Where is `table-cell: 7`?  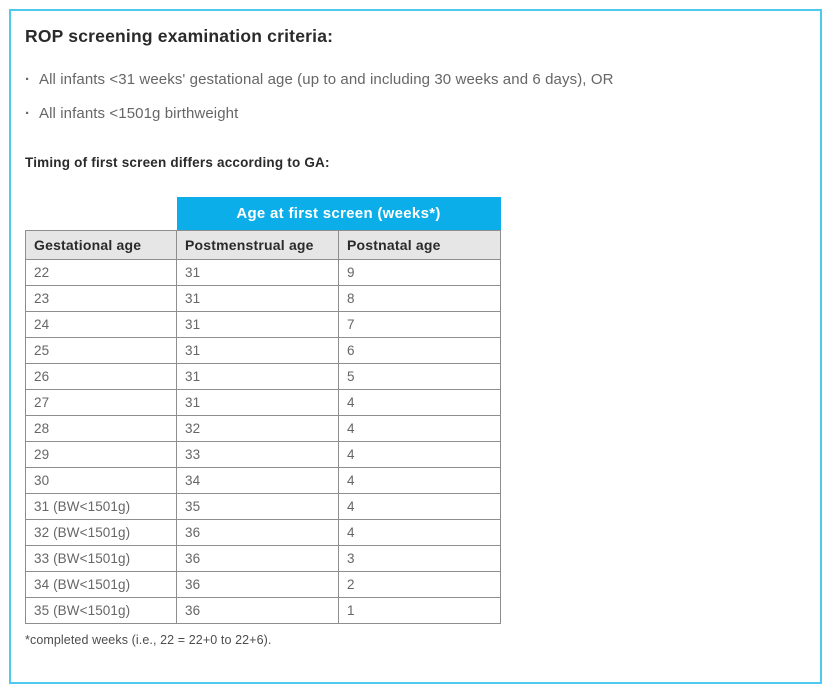
table-cell: 7 is located at coordinates (419, 324).